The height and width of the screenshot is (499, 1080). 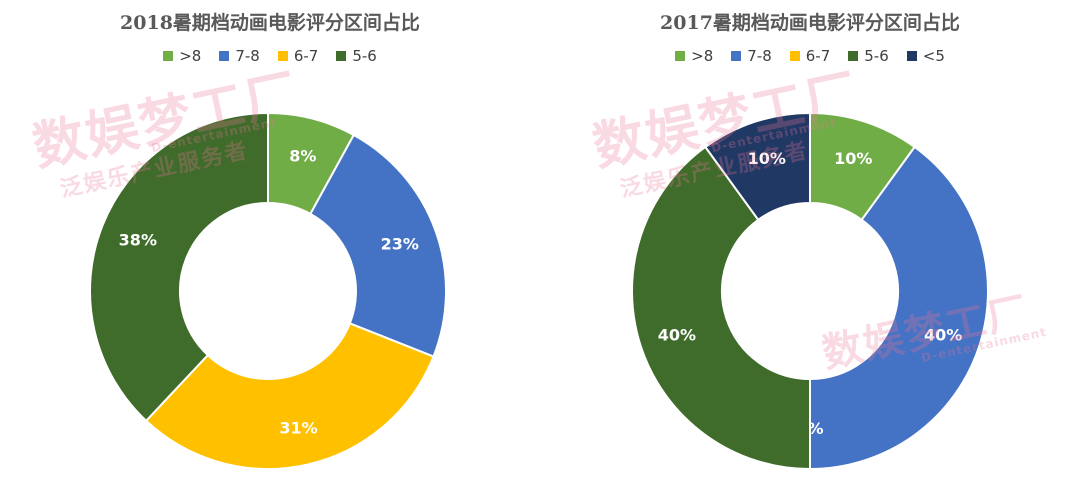 What do you see at coordinates (933, 56) in the screenshot?
I see `legend-label: <5` at bounding box center [933, 56].